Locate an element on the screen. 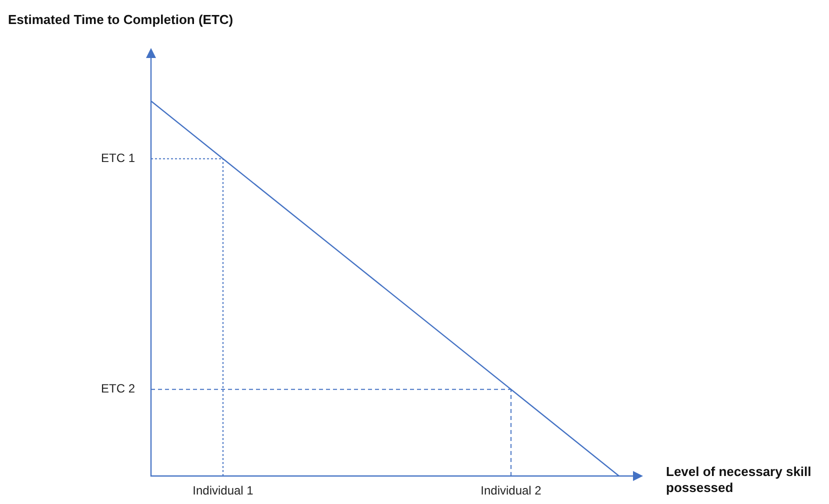 This screenshot has width=829, height=504. x-tick-label: Individual 2 is located at coordinates (511, 490).